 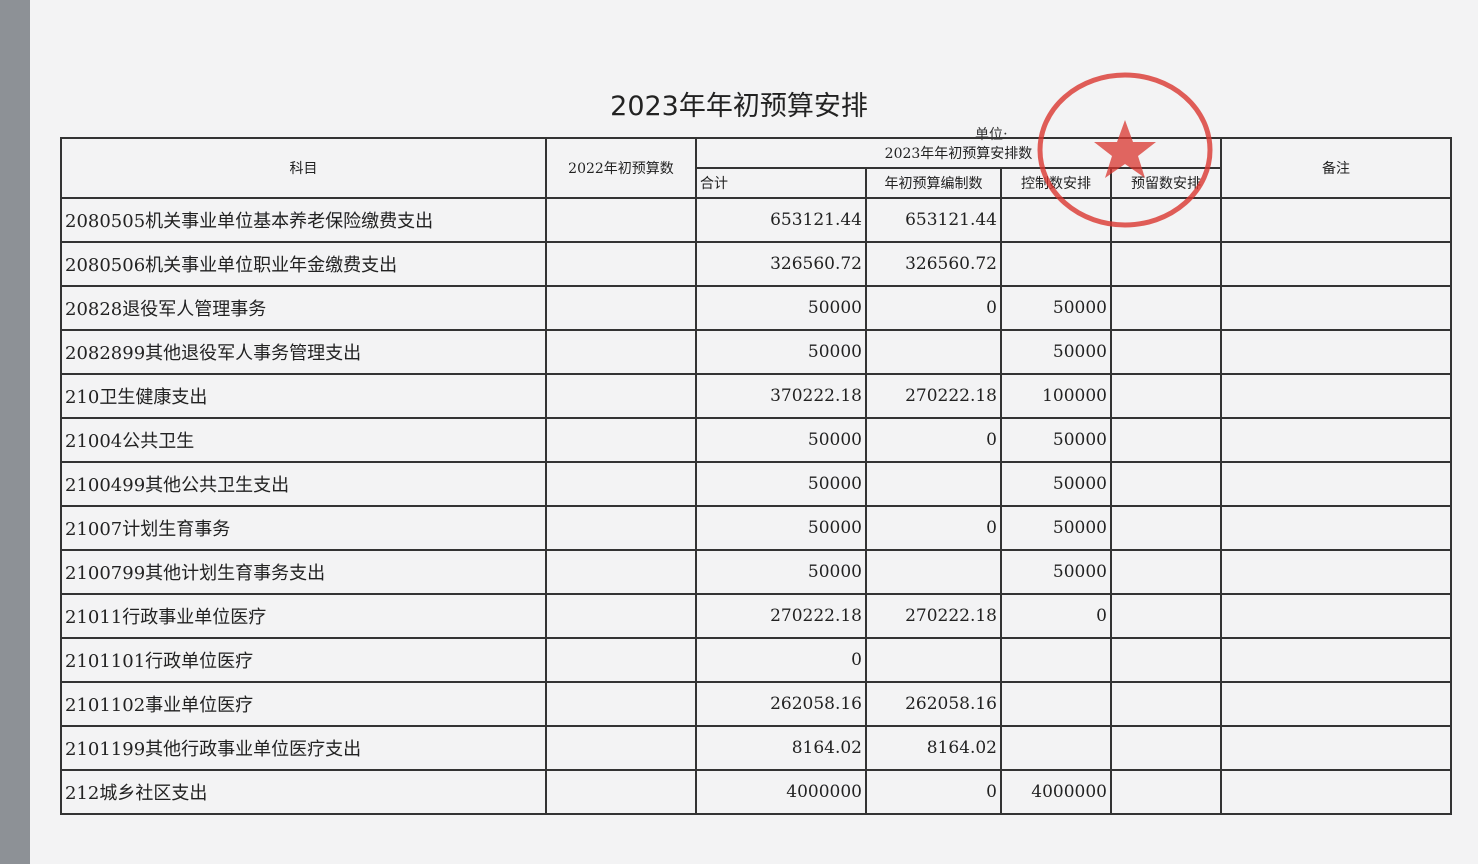 What do you see at coordinates (933, 183) in the screenshot?
I see `header-budget: 年初预算编制数` at bounding box center [933, 183].